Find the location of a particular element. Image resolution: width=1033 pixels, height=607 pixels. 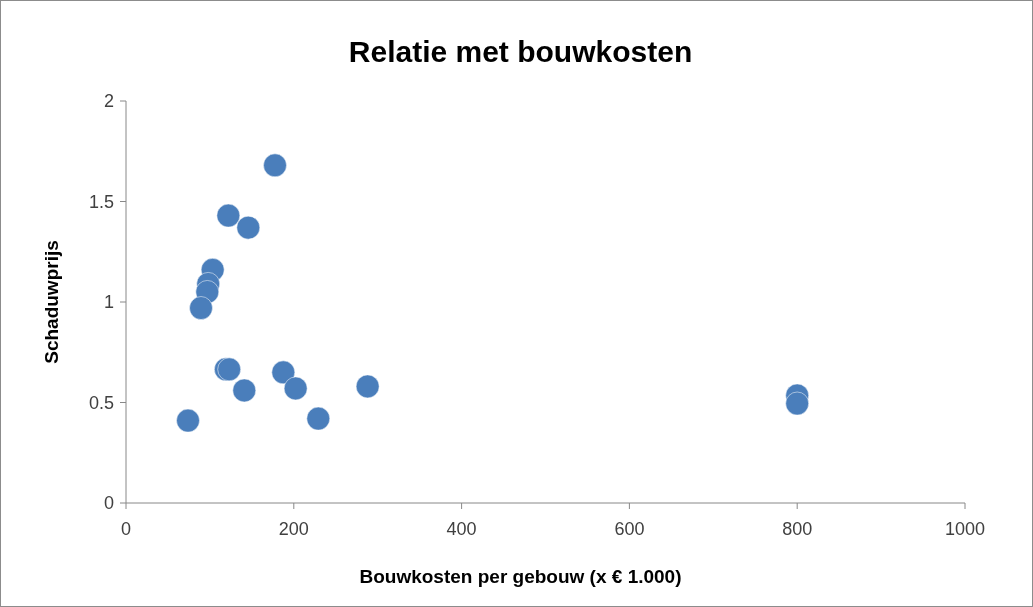

x-tick-label: 400 is located at coordinates (461, 529).